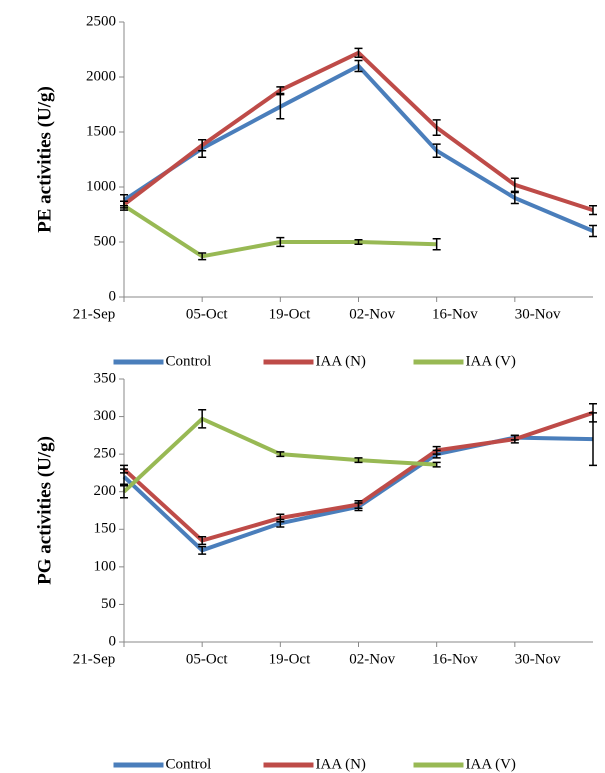 Image resolution: width=605 pixels, height=773 pixels. I want to click on y-tick-label: 200, so click(105, 491).